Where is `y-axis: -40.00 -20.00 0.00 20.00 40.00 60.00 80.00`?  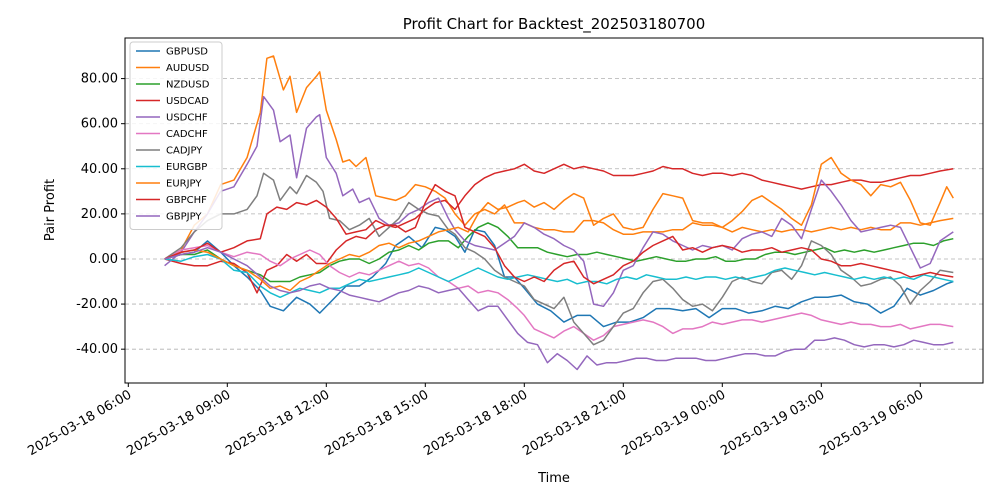 y-axis: -40.00 -20.00 0.00 20.00 40.00 60.00 80.00 is located at coordinates (100, 214).